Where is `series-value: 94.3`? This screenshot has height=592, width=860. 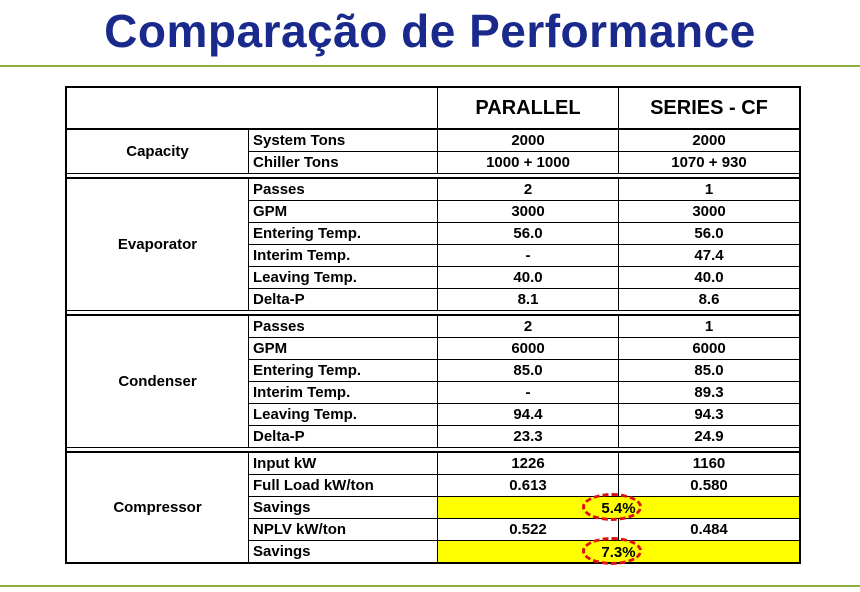
series-value: 94.3 is located at coordinates (709, 414).